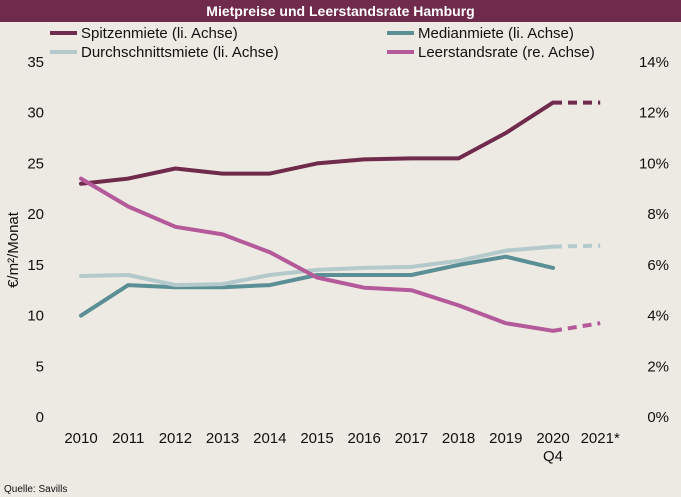  Describe the element at coordinates (35, 214) in the screenshot. I see `y-tick-label: 20` at that location.